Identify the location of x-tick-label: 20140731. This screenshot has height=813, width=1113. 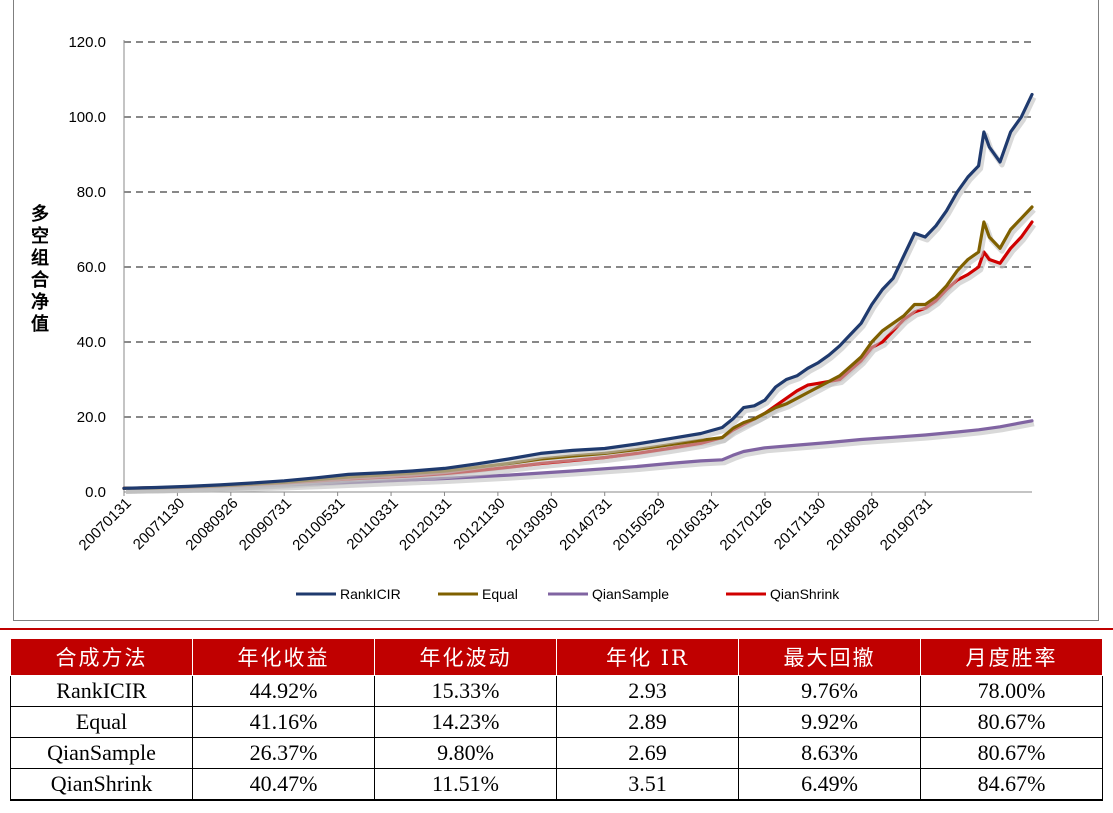
(585, 524).